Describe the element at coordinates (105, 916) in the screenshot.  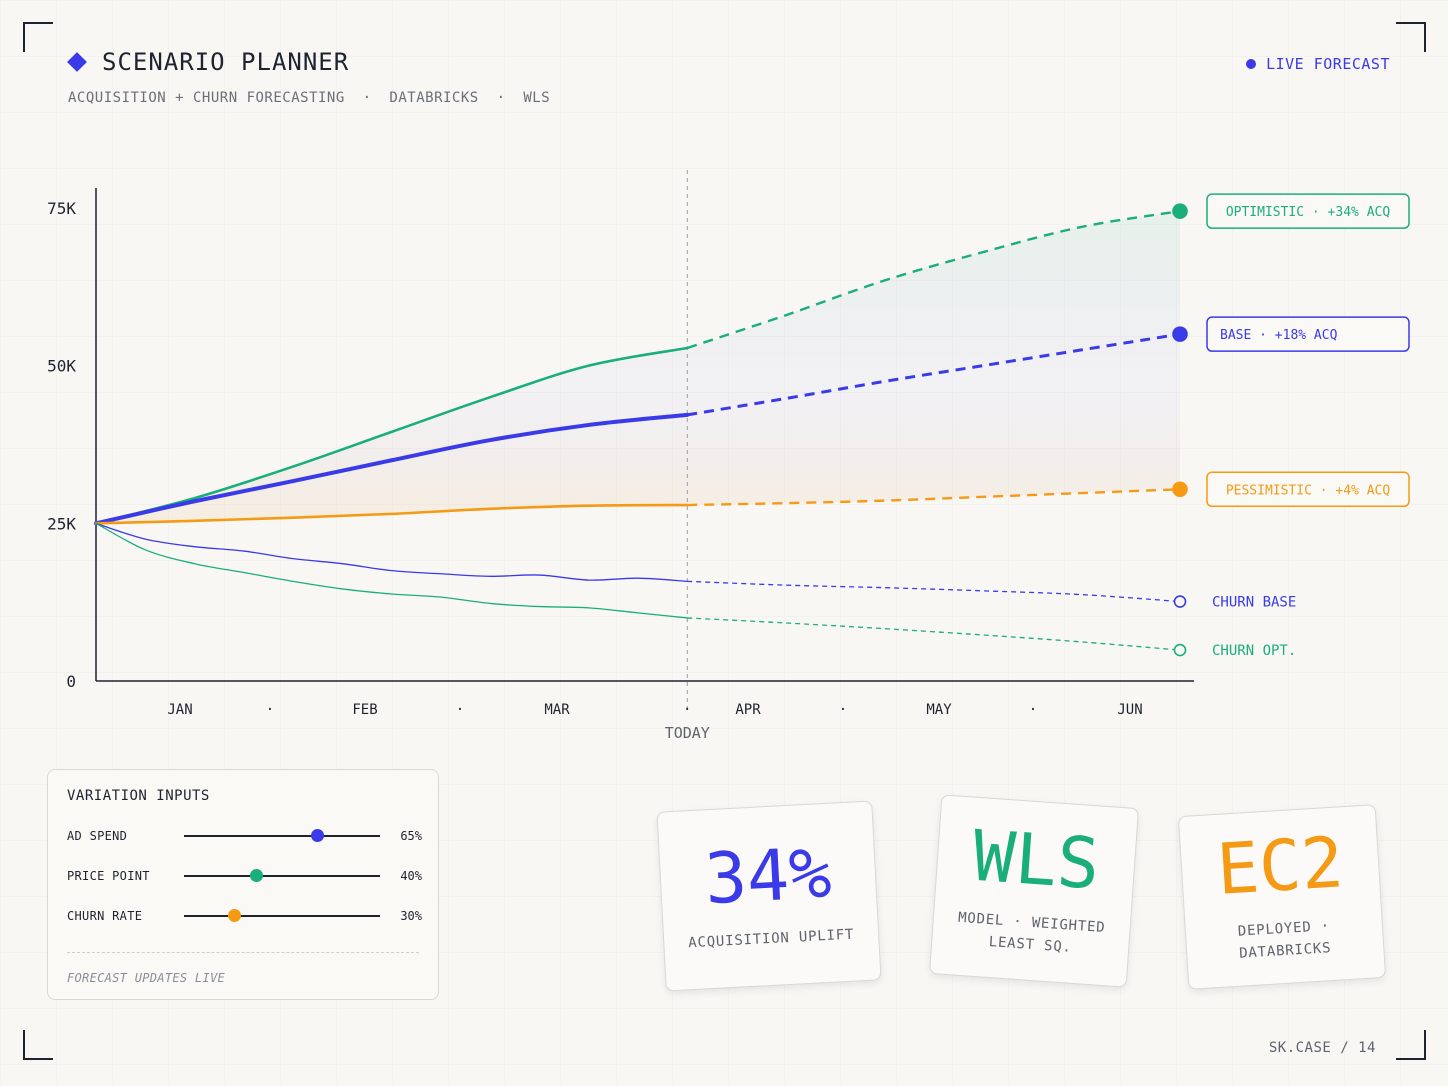
I see `slider-label: CHURN RATE` at that location.